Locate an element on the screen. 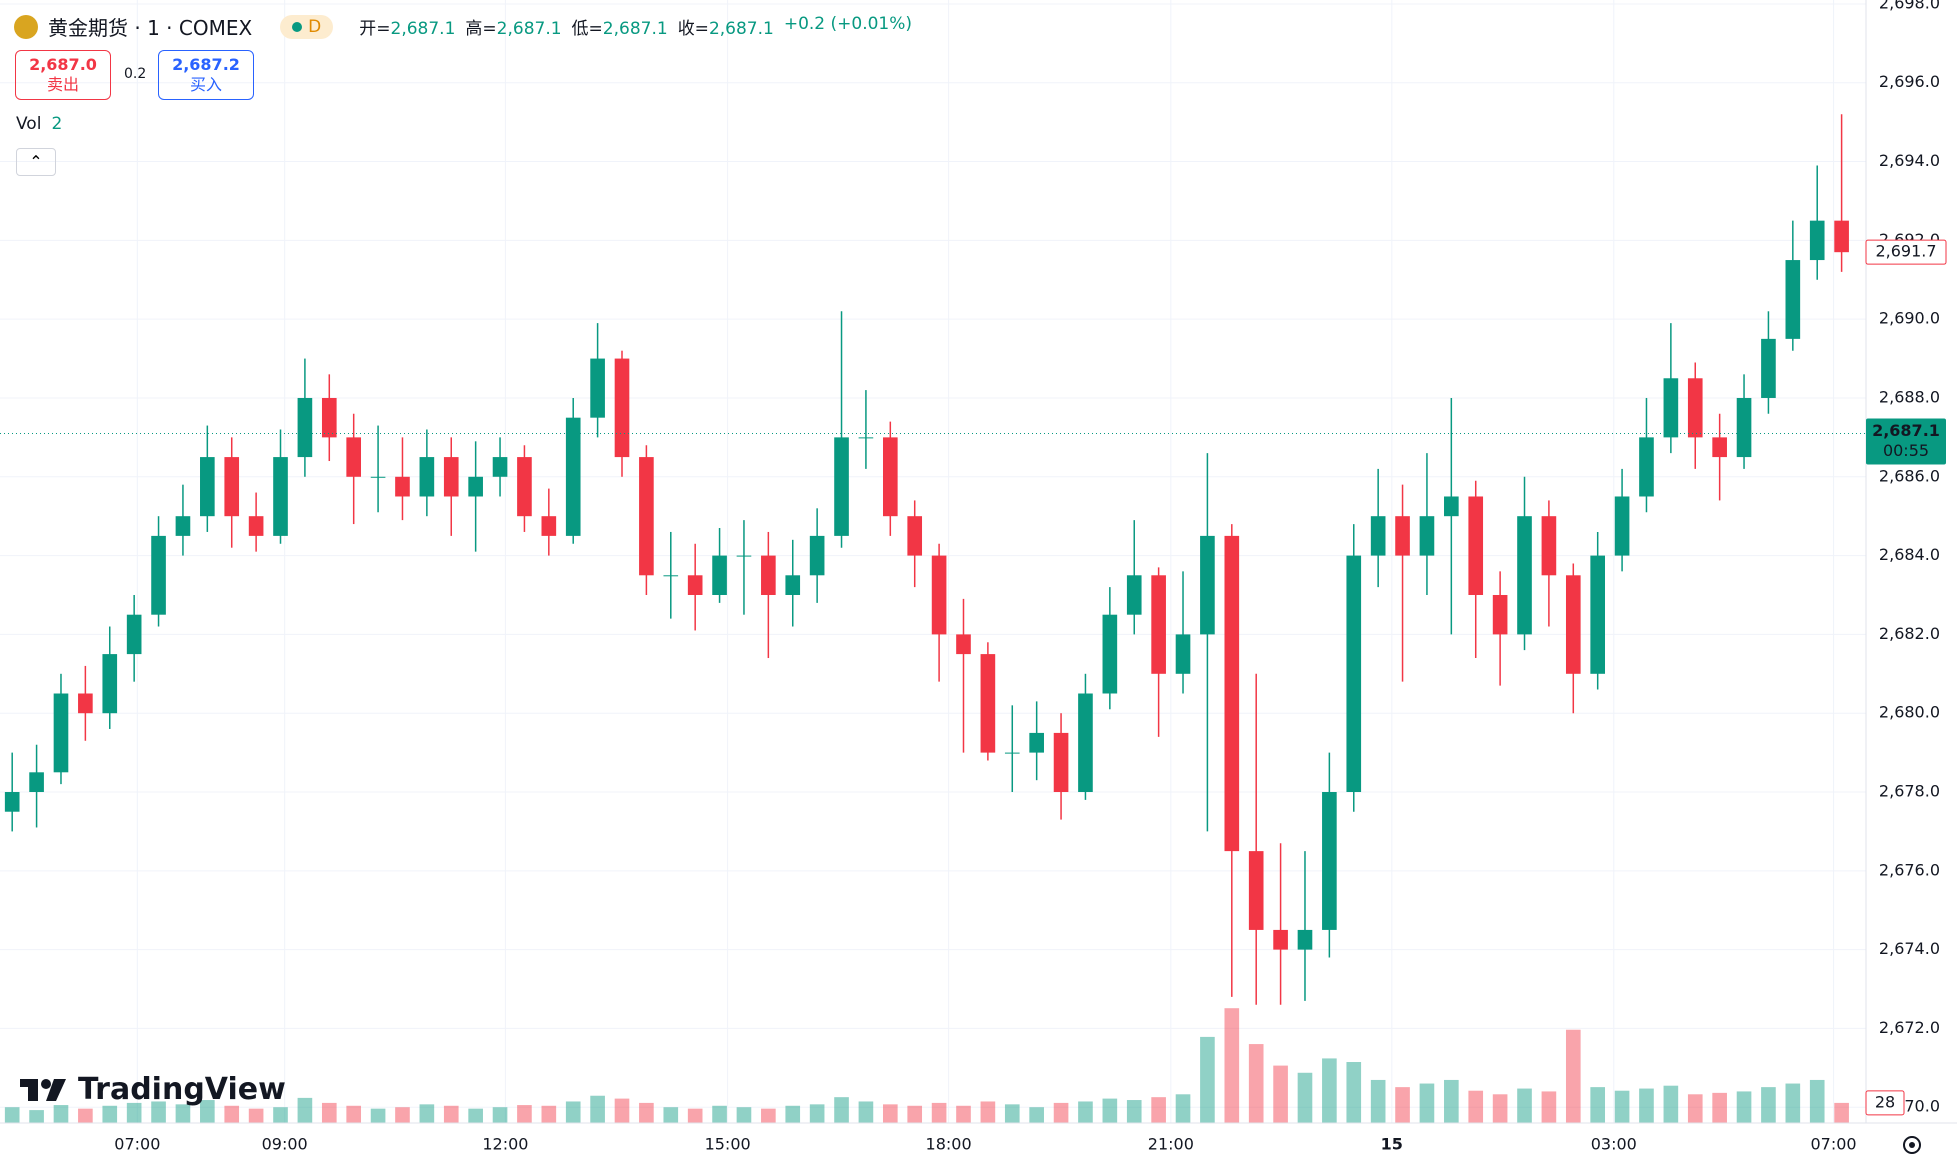  y-tick-label: 2,696.0 is located at coordinates (1909, 81).